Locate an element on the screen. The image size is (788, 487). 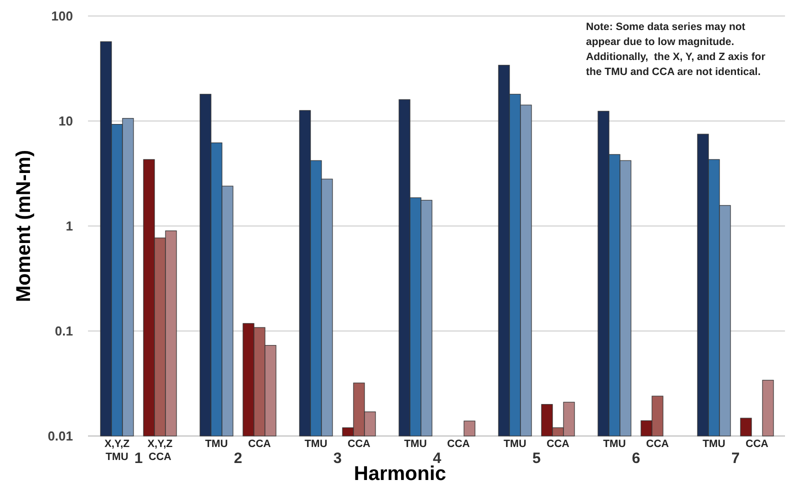
text: 3 is located at coordinates (337, 458).